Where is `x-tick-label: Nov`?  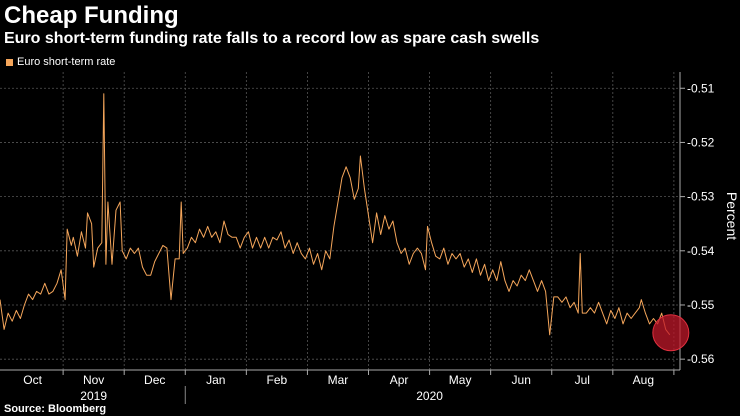 x-tick-label: Nov is located at coordinates (93, 380).